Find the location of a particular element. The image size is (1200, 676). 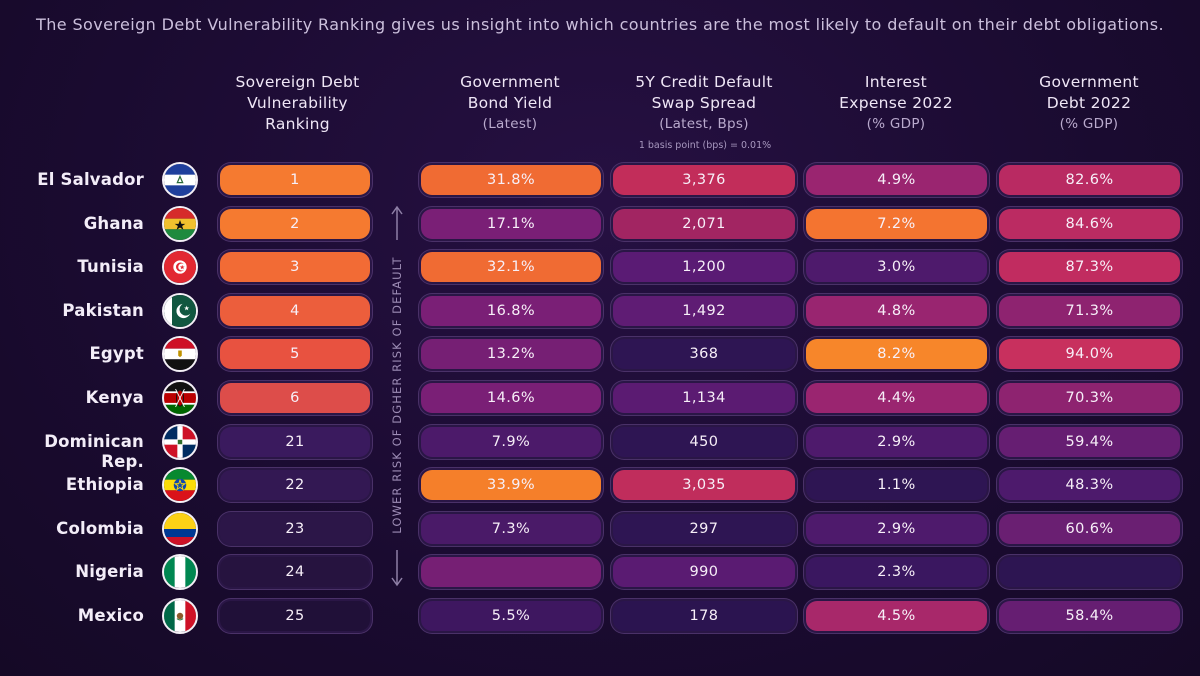

kenya-flag-icon is located at coordinates (180, 398).